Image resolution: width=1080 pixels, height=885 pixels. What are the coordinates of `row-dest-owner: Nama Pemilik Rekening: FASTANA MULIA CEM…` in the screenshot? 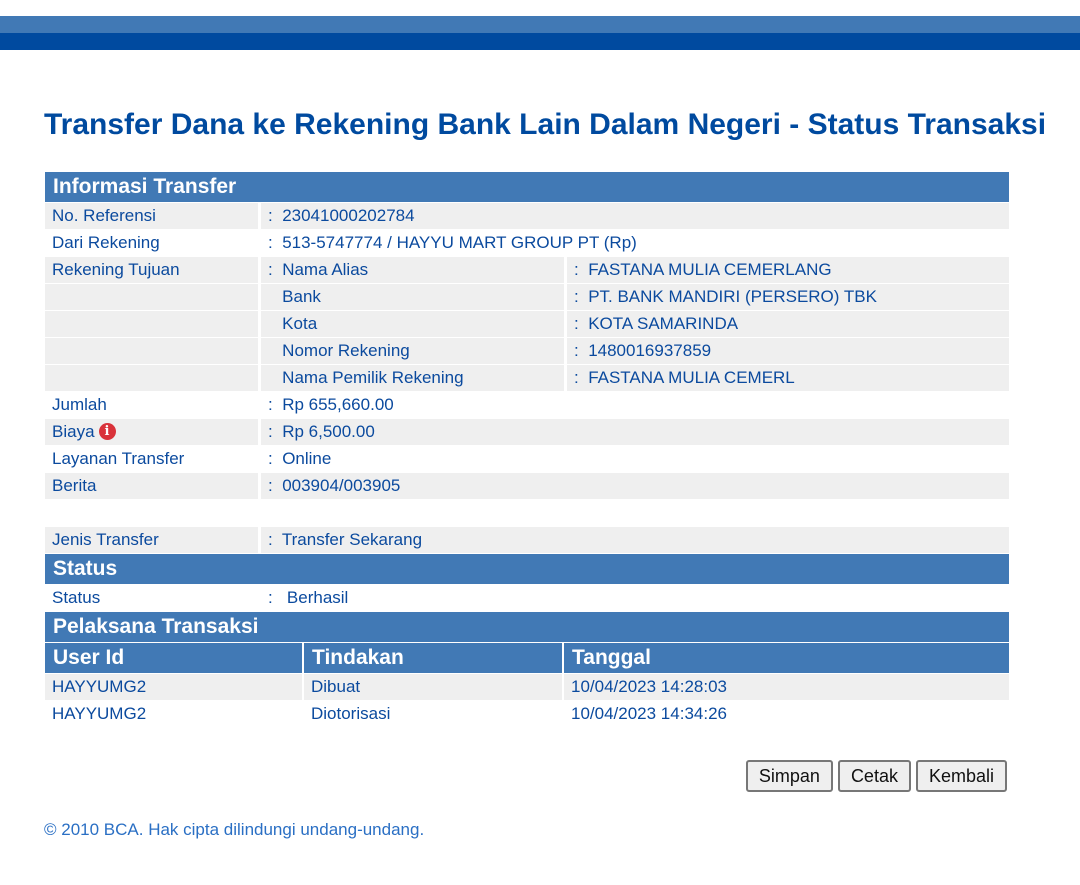 It's located at (527, 378).